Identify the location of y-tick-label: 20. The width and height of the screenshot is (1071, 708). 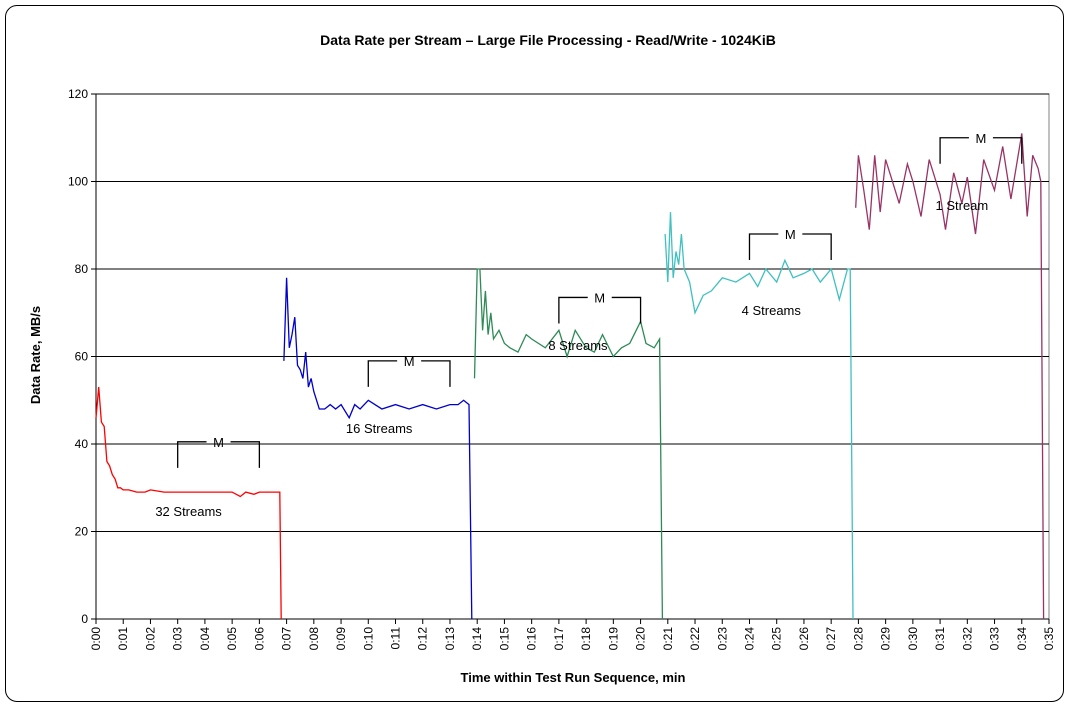
(82, 532).